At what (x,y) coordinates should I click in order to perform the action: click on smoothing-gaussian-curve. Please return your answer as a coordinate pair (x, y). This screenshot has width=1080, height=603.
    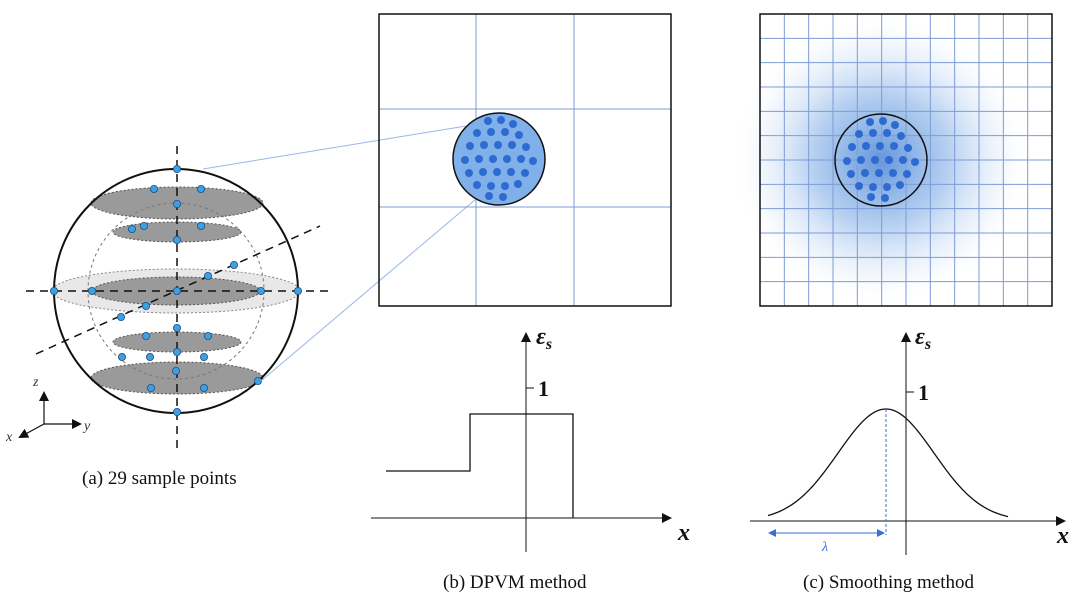
    Looking at the image, I should click on (888, 463).